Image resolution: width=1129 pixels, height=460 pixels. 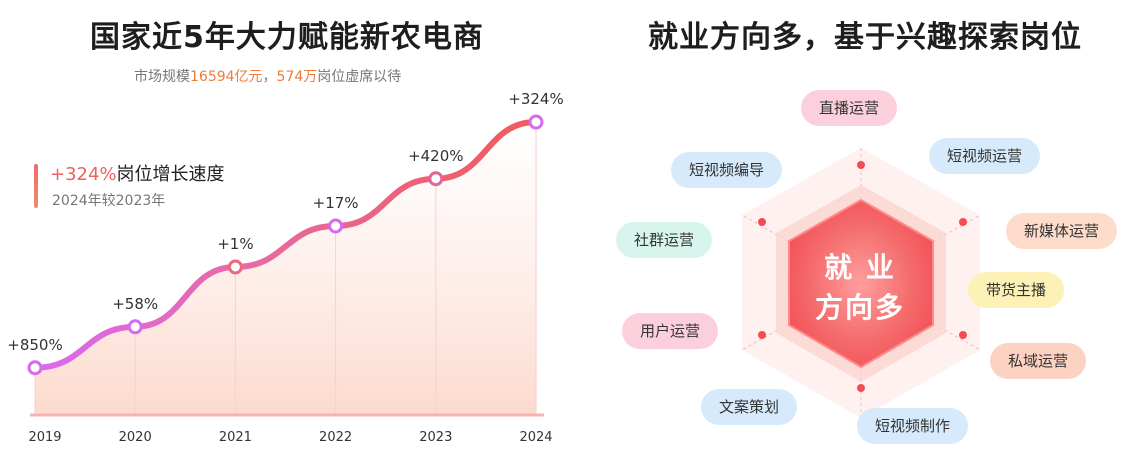 What do you see at coordinates (44, 437) in the screenshot?
I see `x-tick-label: 2019` at bounding box center [44, 437].